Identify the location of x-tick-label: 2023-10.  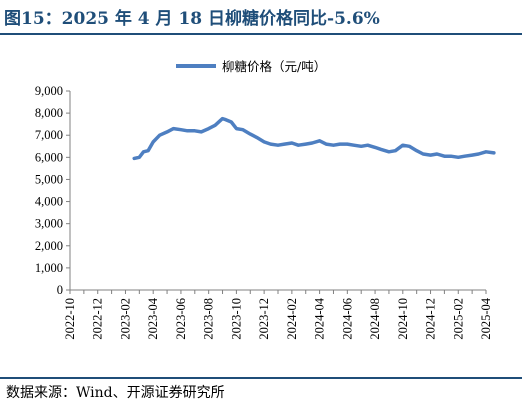
(236, 319).